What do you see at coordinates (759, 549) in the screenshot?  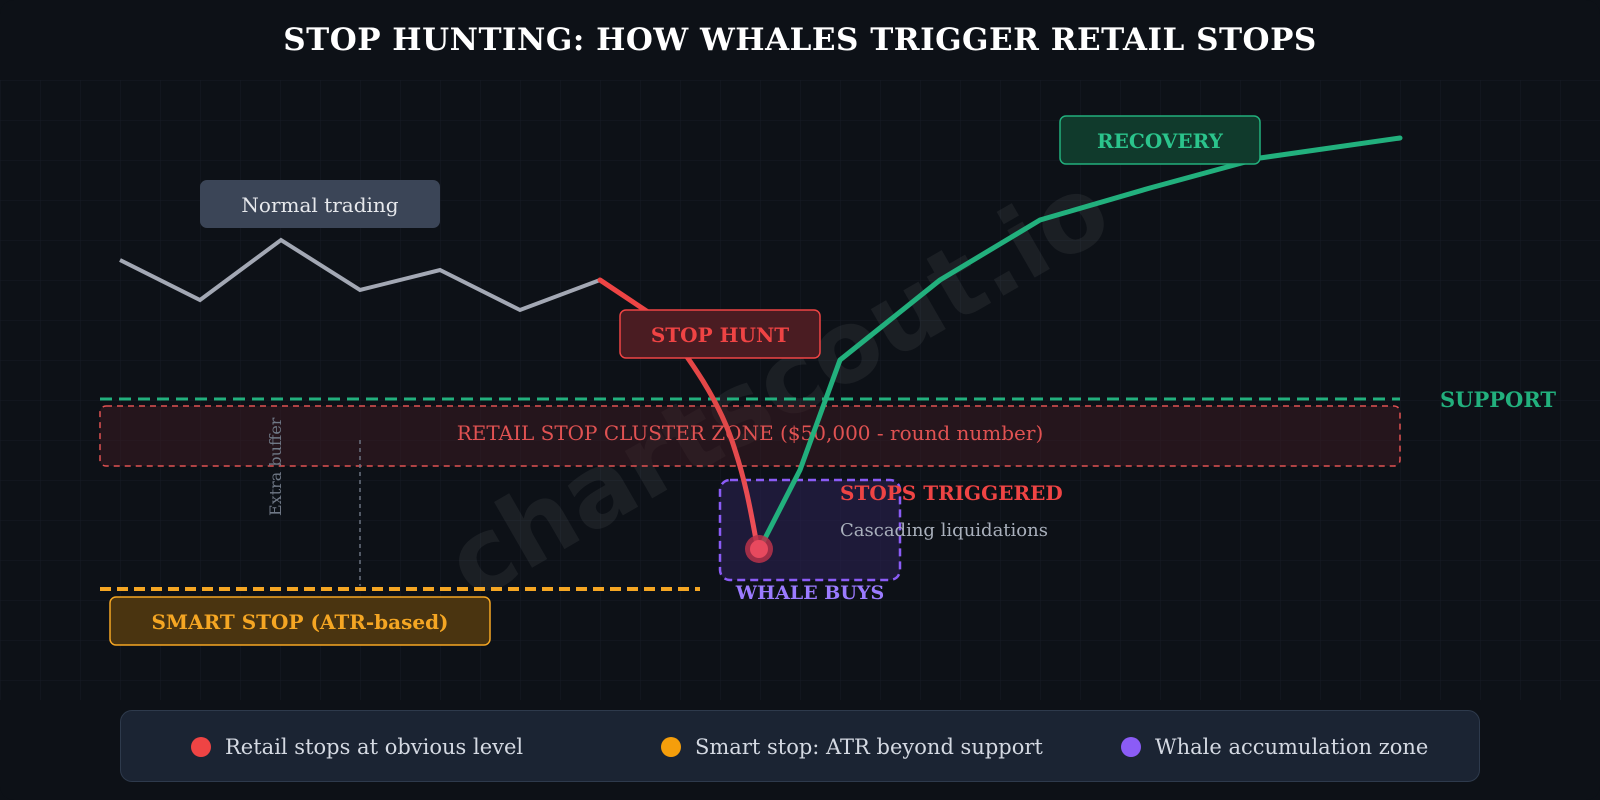 I see `low-point-marker` at bounding box center [759, 549].